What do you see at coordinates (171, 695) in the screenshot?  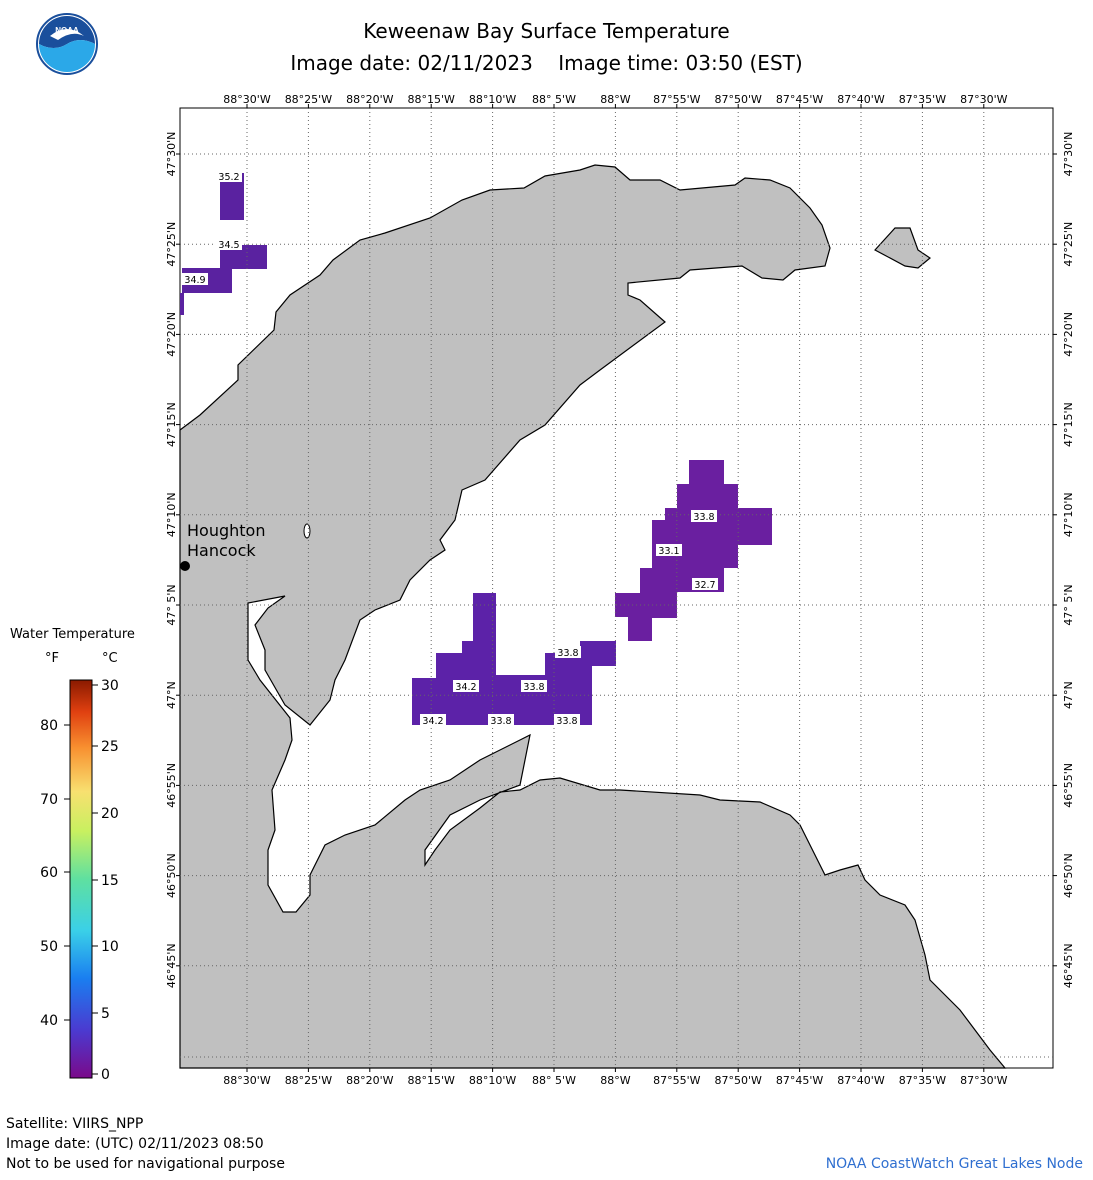 I see `lat-label-left: 47°N` at bounding box center [171, 695].